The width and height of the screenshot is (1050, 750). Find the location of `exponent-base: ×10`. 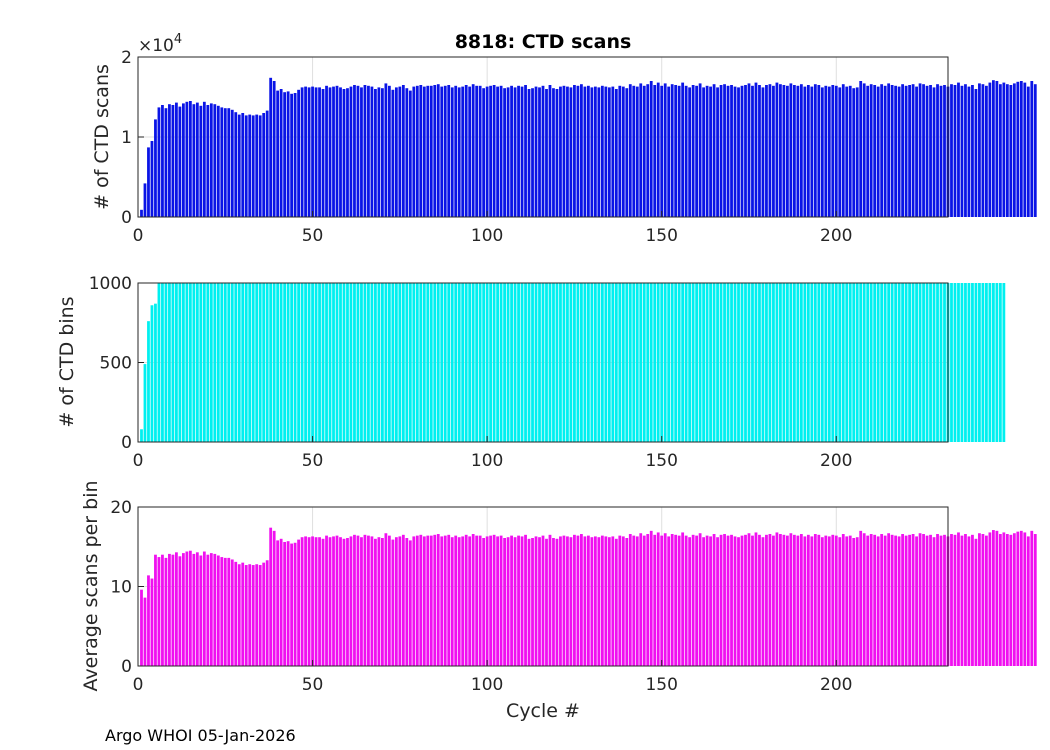

exponent-base: ×10 is located at coordinates (156, 46).